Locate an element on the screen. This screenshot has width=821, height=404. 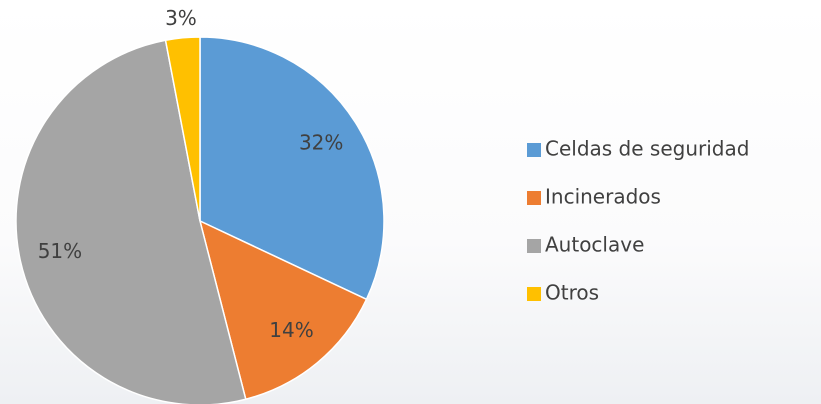
data-label: 51% is located at coordinates (60, 251).